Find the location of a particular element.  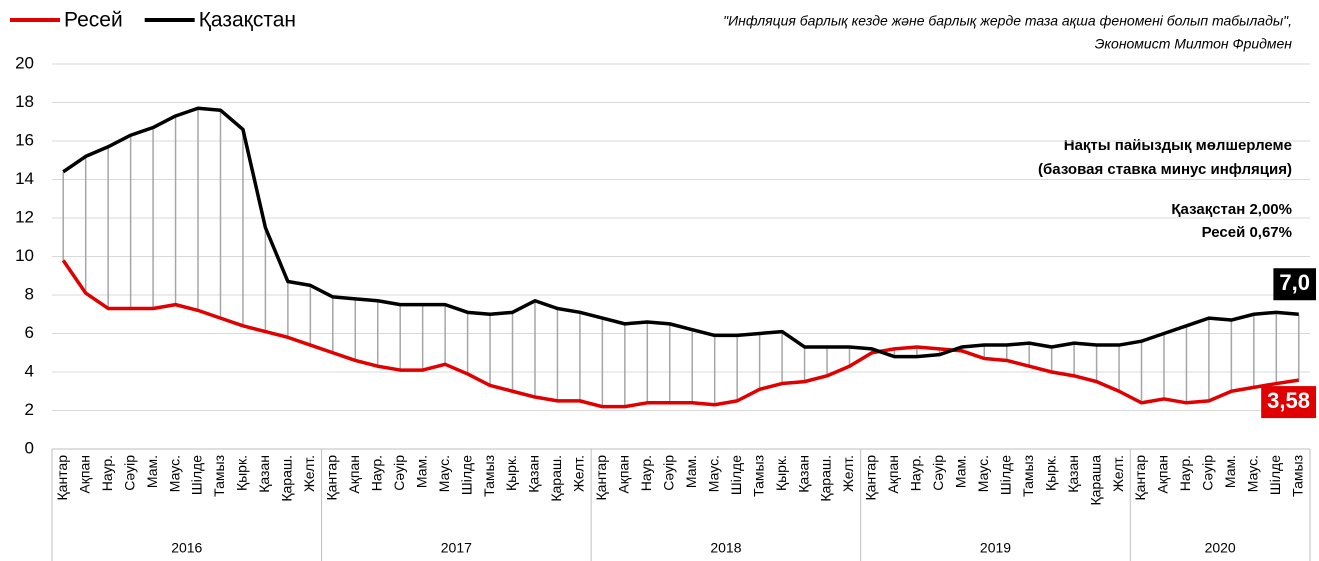

end-label: 3,58 is located at coordinates (1288, 400).